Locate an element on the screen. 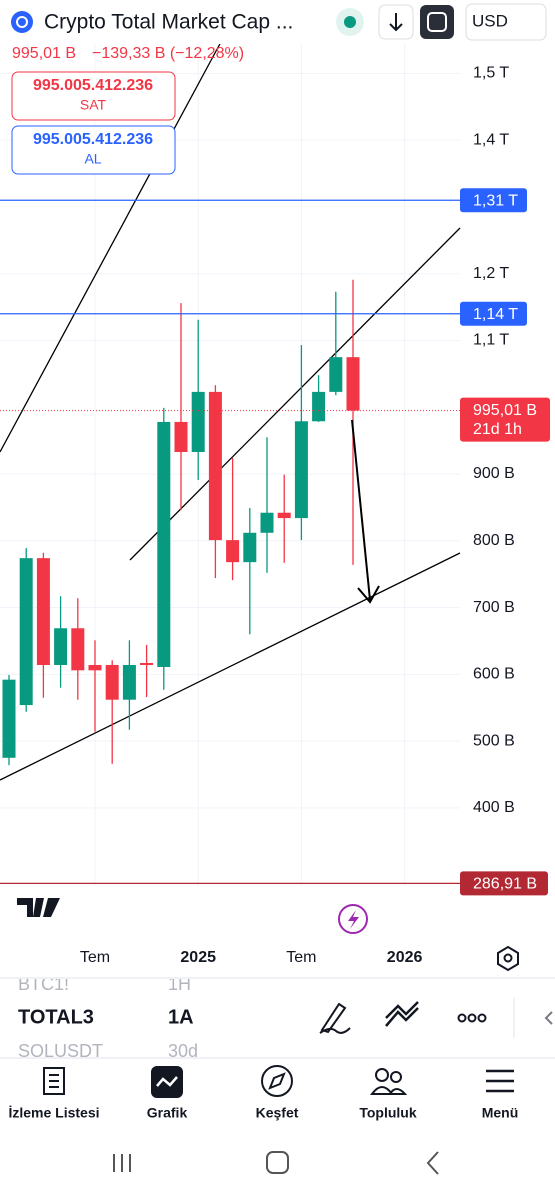 Image resolution: width=555 pixels, height=1200 pixels. nav-label: Topluluk is located at coordinates (387, 1113).